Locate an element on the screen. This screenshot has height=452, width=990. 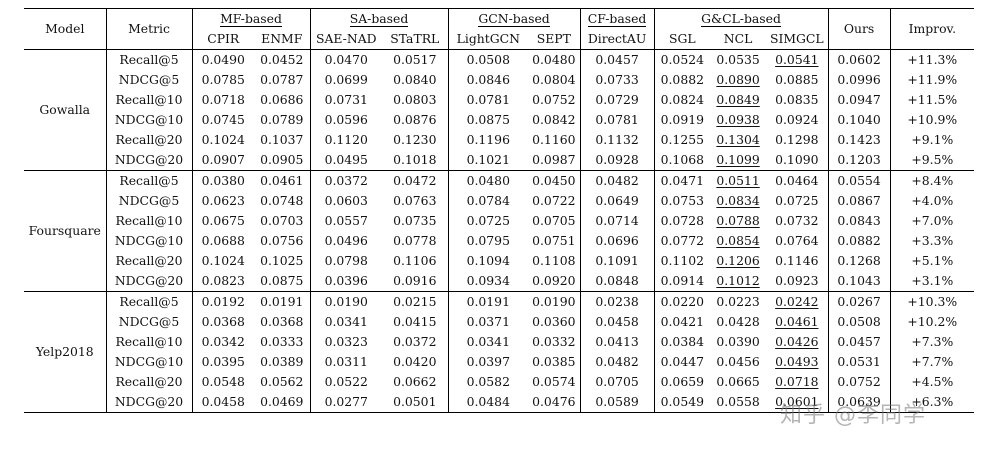
method-header: CPIR is located at coordinates (222, 39).